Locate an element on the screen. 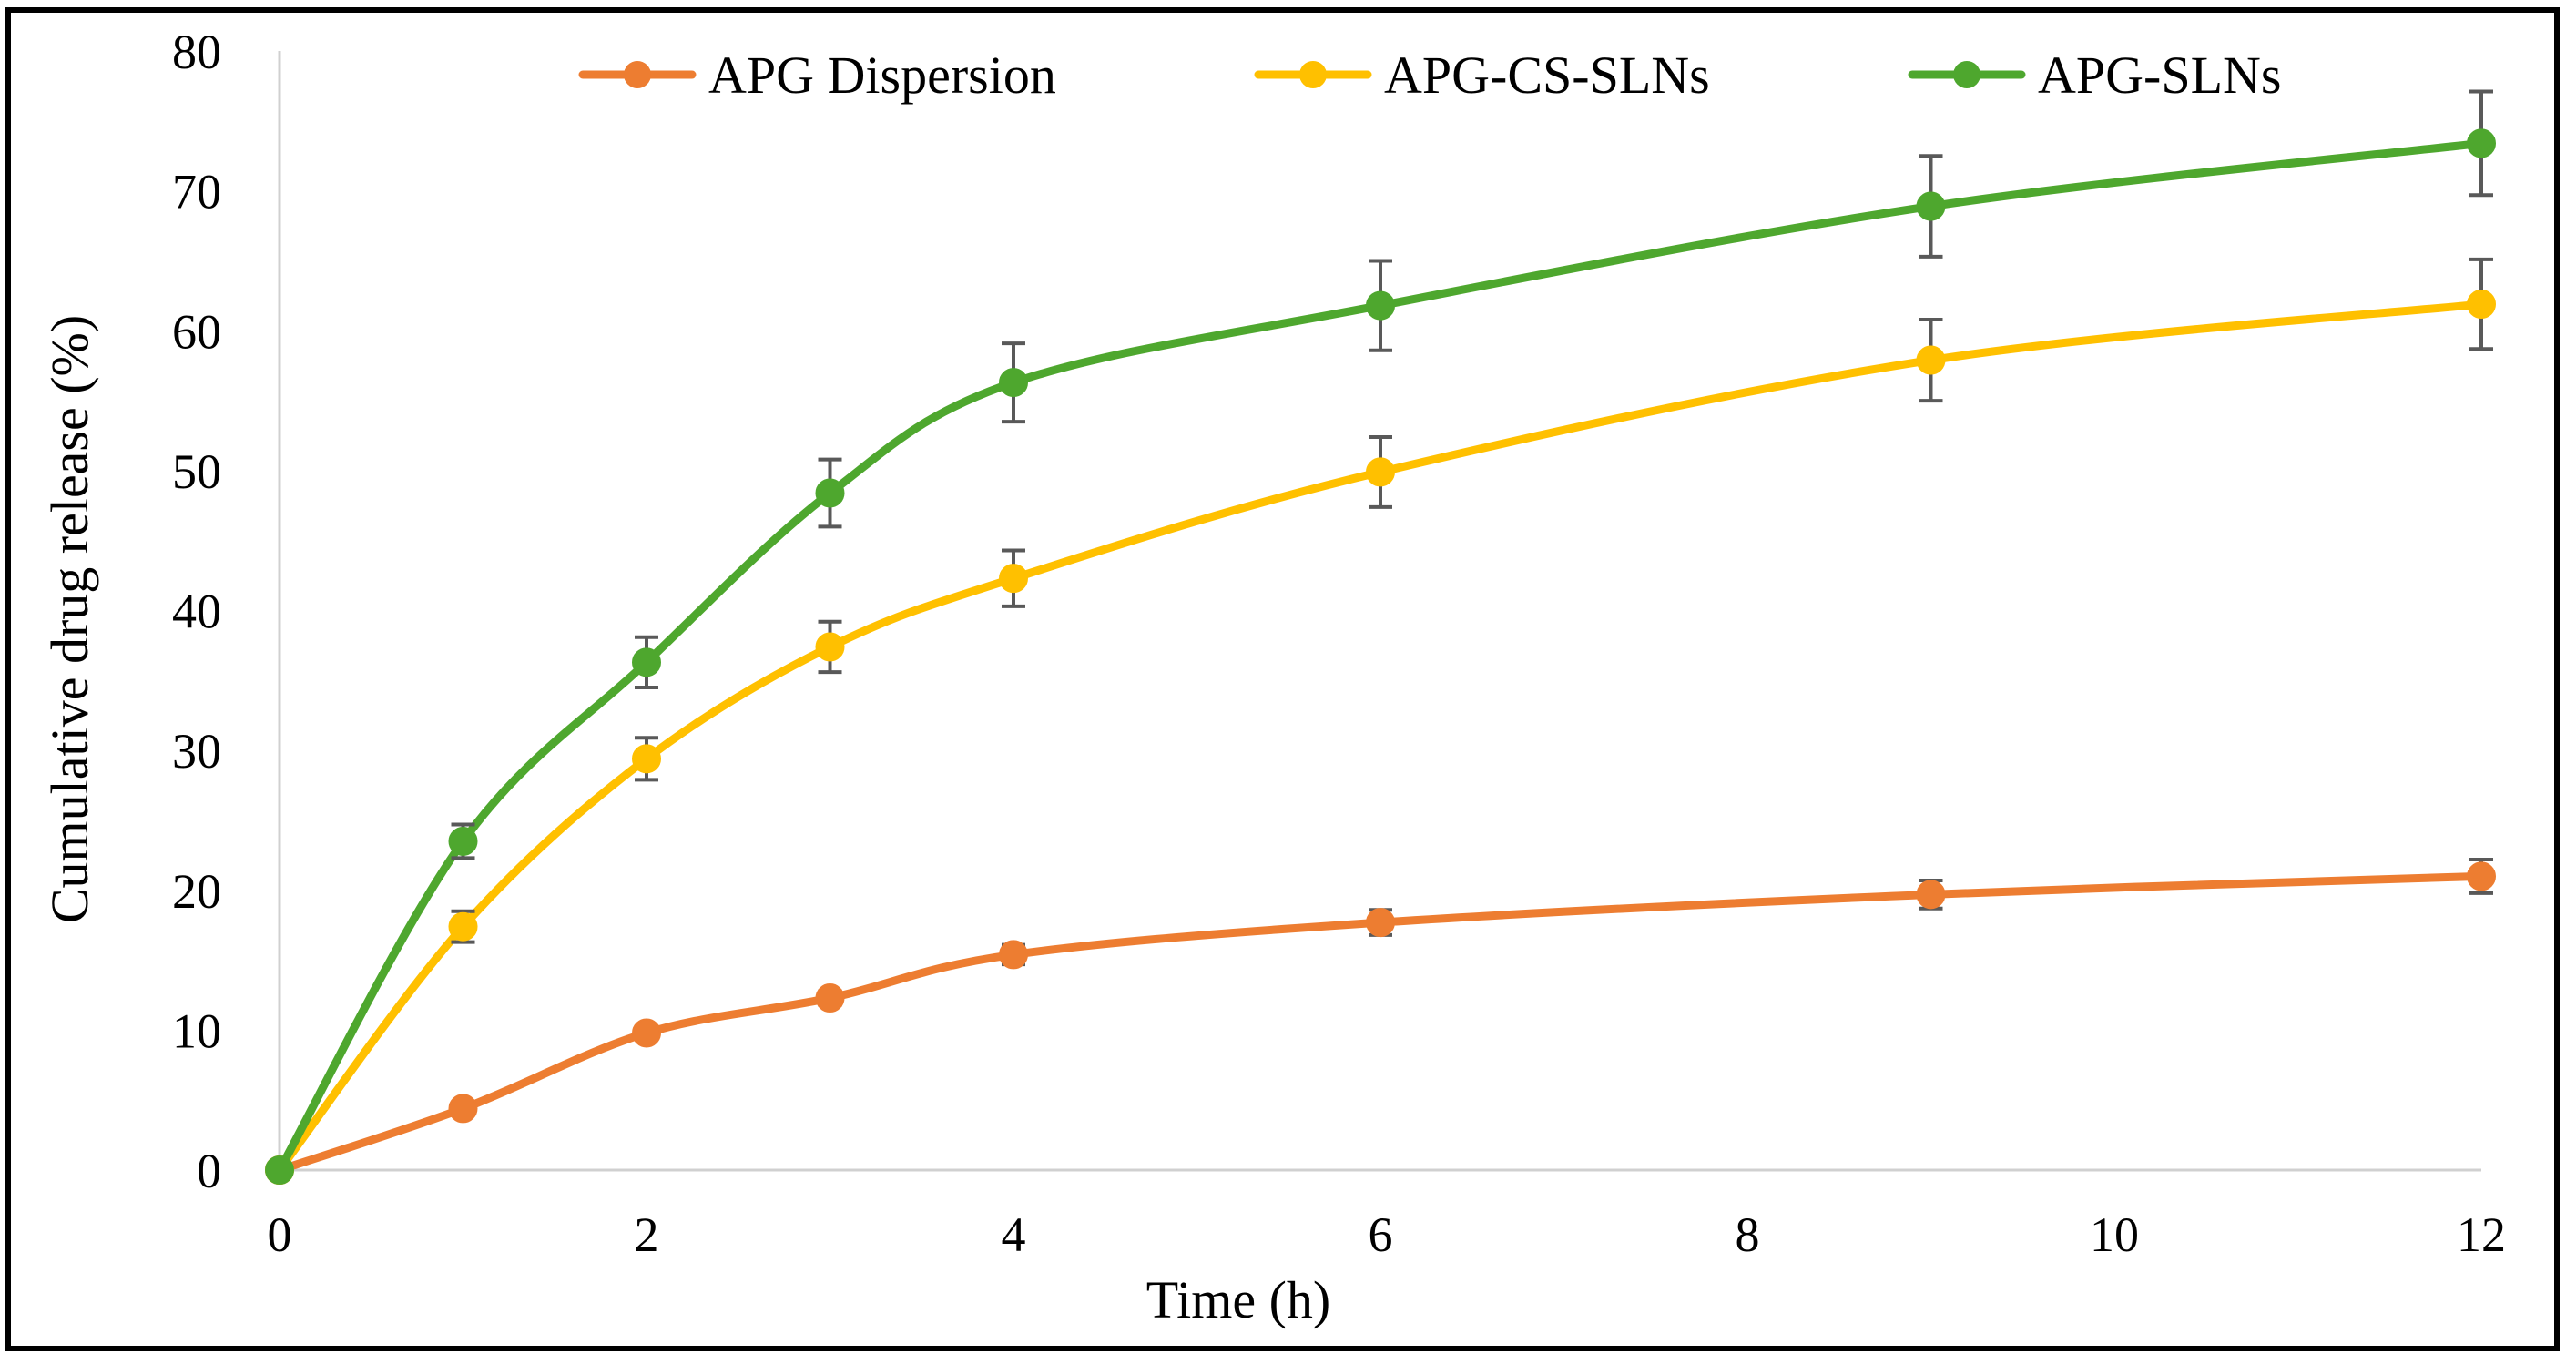 This screenshot has width=2576, height=1364. y-tick-label: 10 is located at coordinates (196, 1030).